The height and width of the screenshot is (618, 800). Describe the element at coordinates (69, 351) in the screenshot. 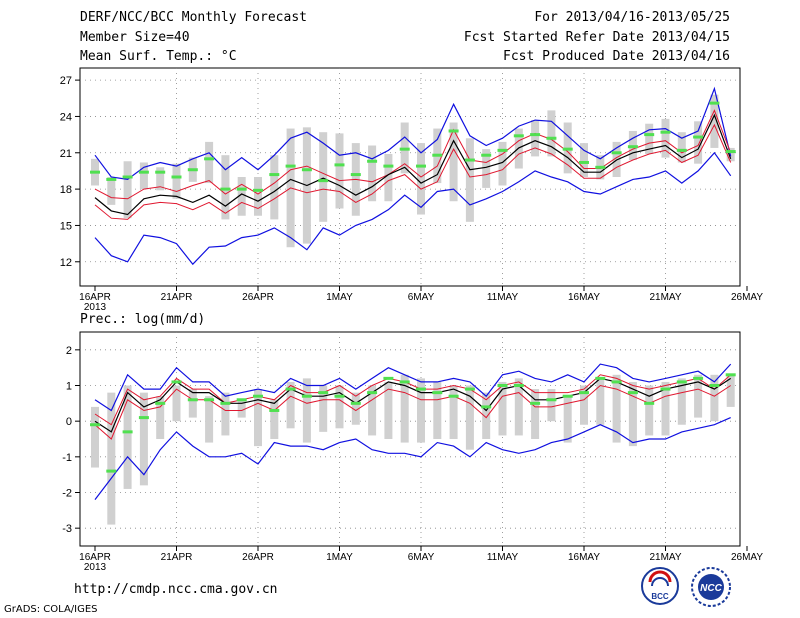

I see `y-tick-label: 2` at that location.